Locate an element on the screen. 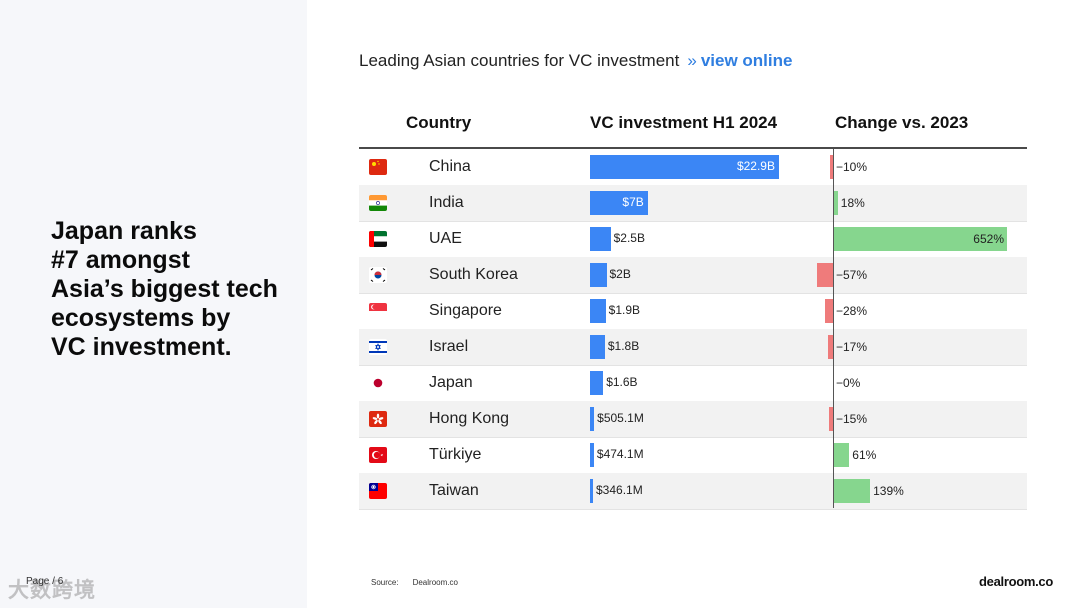 The width and height of the screenshot is (1080, 608). header-divider is located at coordinates (693, 148).